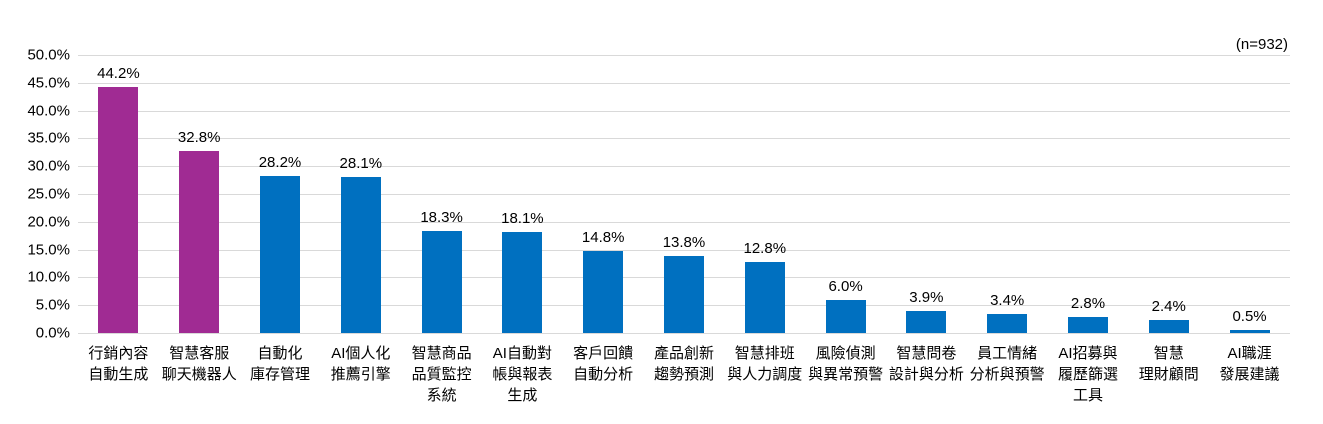 The height and width of the screenshot is (424, 1323). Describe the element at coordinates (522, 374) in the screenshot. I see `x-category-label-line: 帳與報表` at that location.